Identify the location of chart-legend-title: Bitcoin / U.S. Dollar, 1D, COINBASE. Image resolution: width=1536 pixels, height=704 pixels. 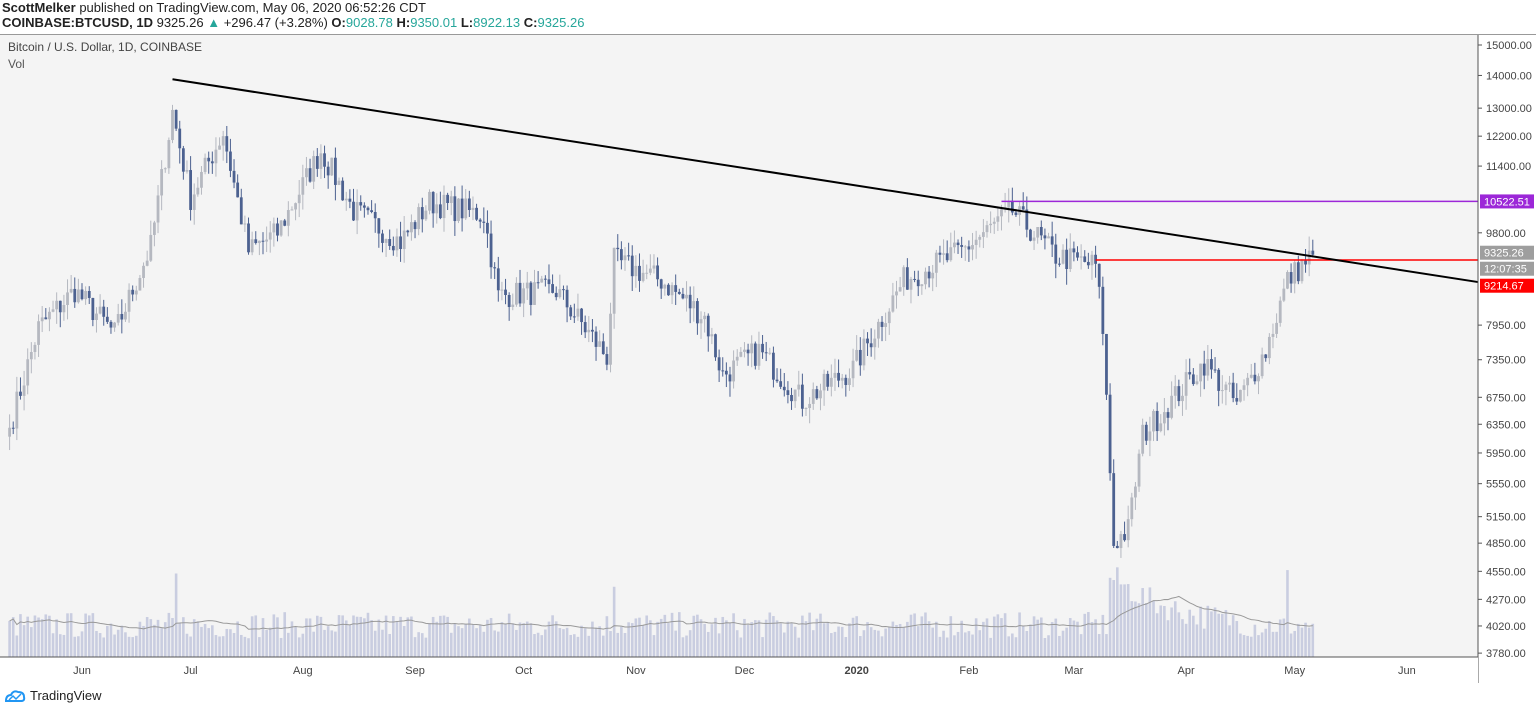
(105, 47).